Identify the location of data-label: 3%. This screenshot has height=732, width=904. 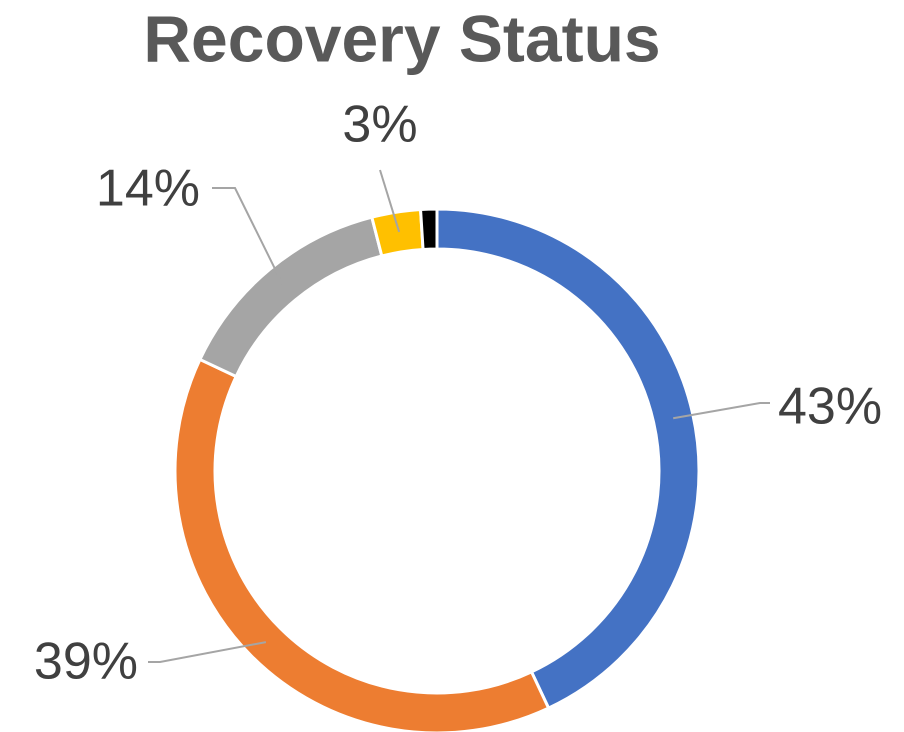
(379, 125).